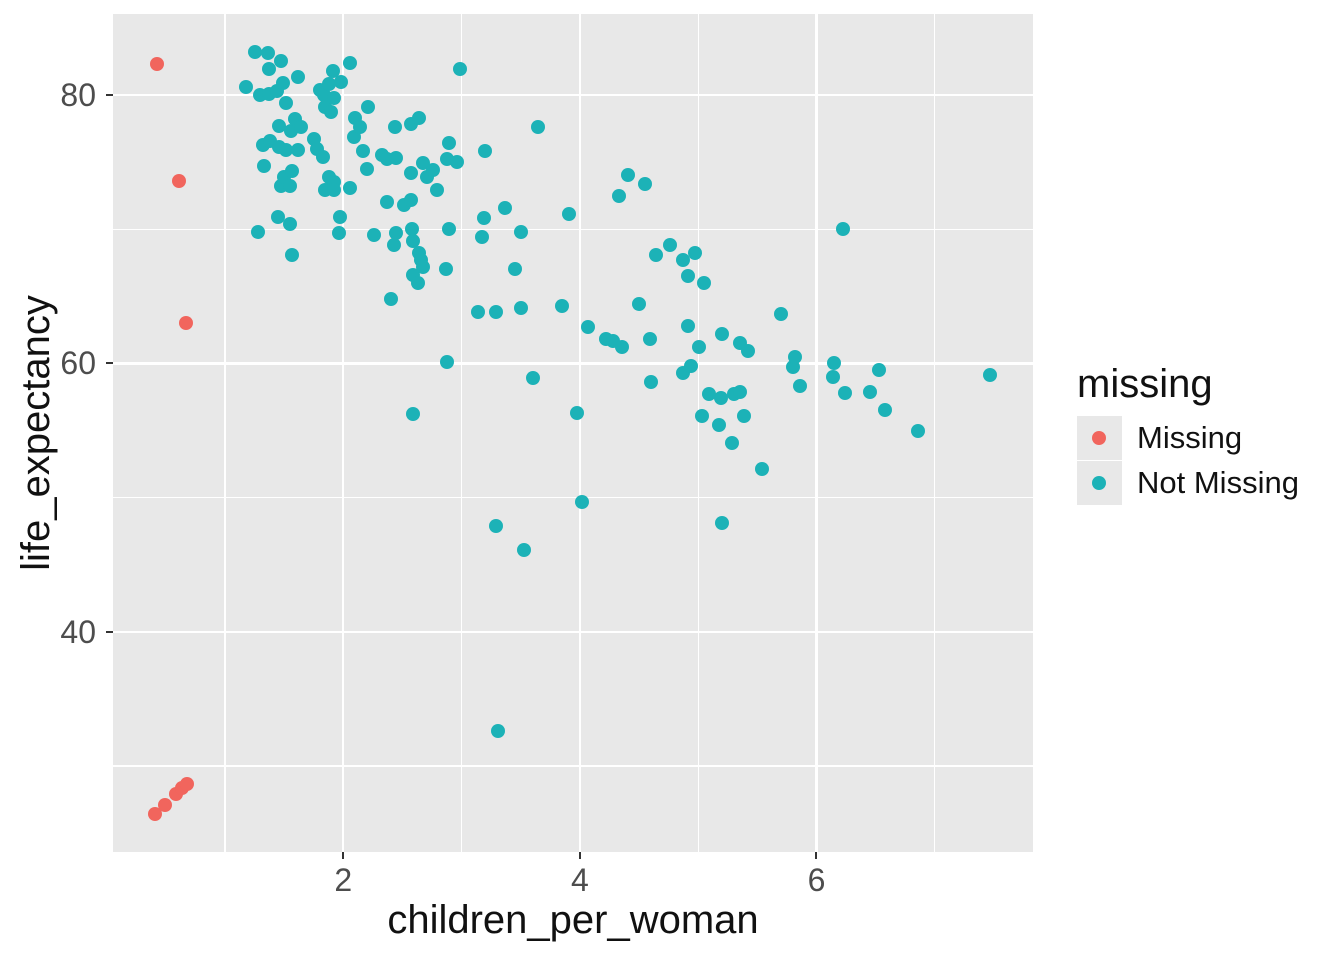  Describe the element at coordinates (1190, 437) in the screenshot. I see `legend-label-missing: Missing` at that location.